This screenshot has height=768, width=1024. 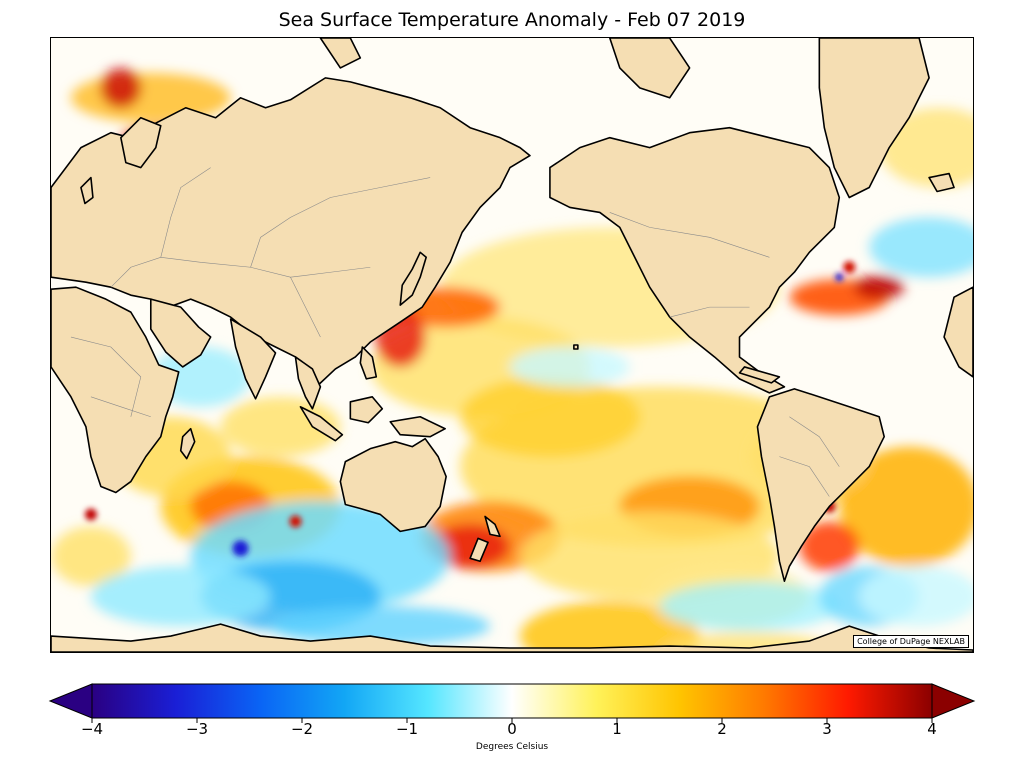 I want to click on new-guinea-landmass, so click(x=417, y=426).